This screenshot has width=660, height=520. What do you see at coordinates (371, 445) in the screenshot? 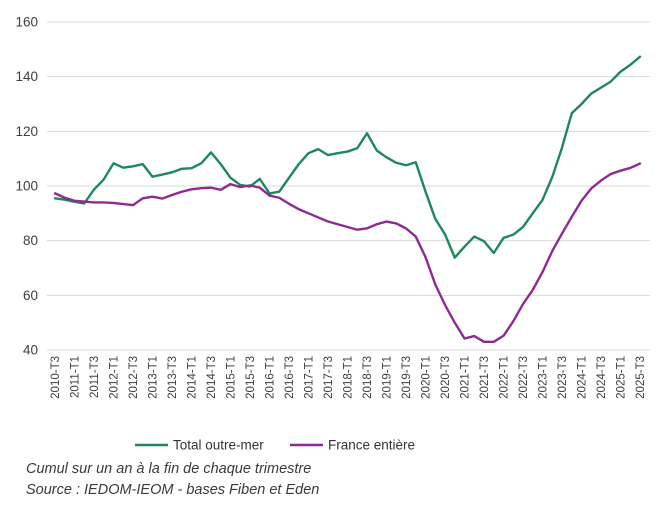
I see `legend-label-france-entiere: France entière` at bounding box center [371, 445].